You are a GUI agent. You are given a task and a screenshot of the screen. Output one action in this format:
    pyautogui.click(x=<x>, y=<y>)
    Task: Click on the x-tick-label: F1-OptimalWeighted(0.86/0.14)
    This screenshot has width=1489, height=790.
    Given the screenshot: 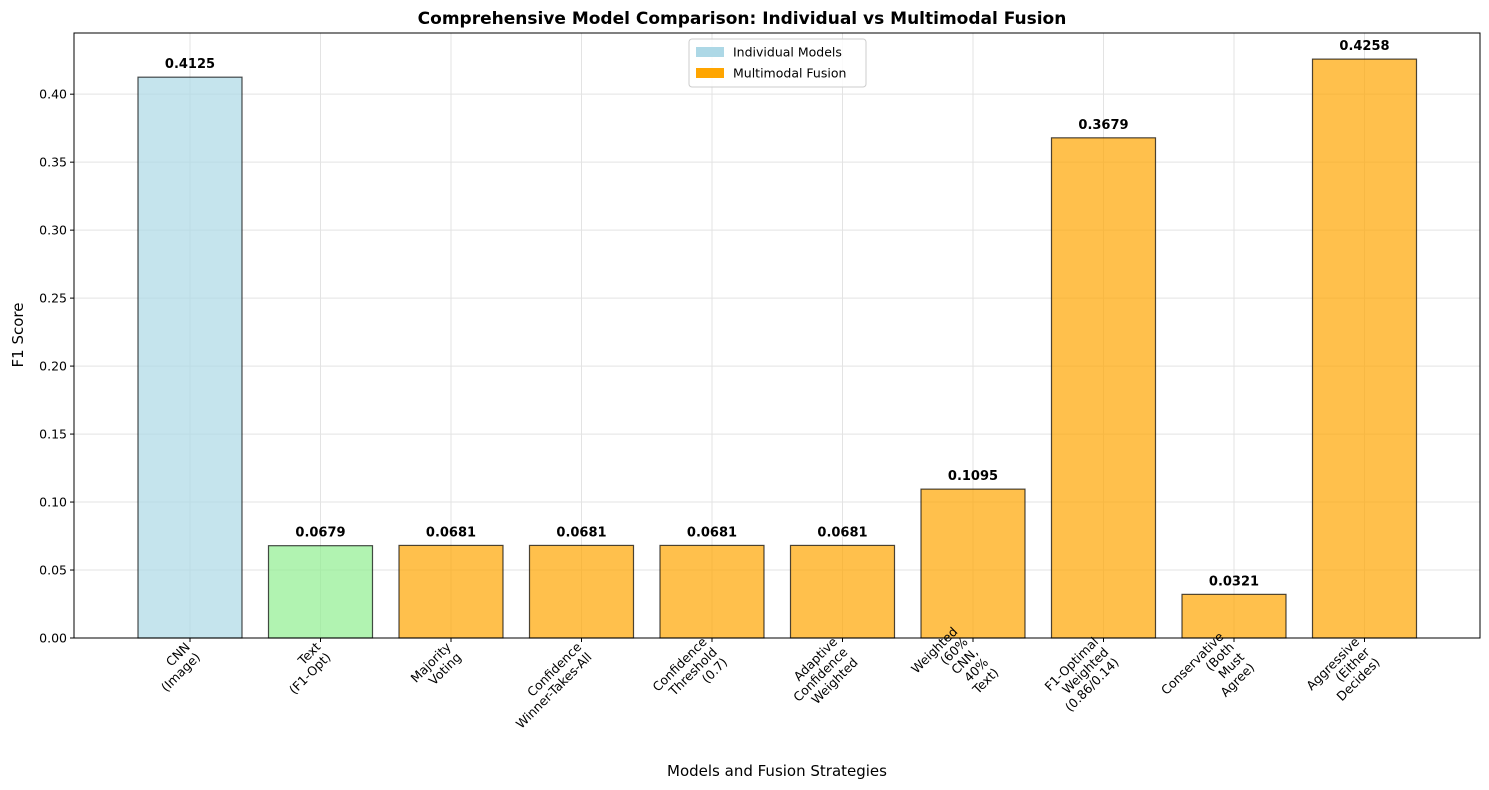 What is the action you would take?
    pyautogui.click(x=1081, y=674)
    